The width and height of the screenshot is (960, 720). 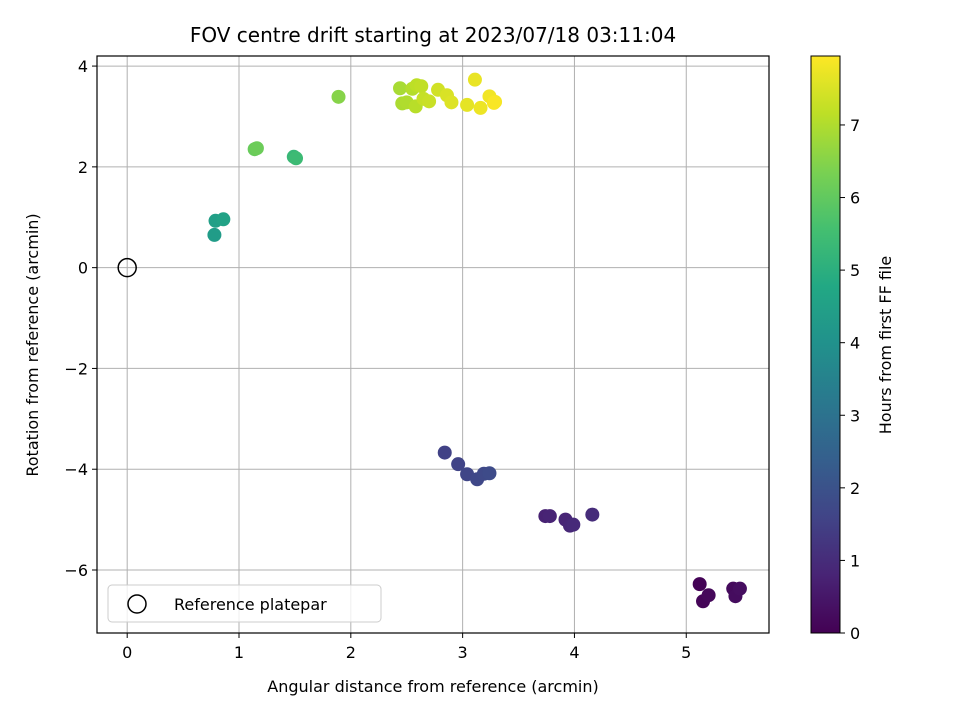 I want to click on y-tick-label: 0, so click(x=83, y=268).